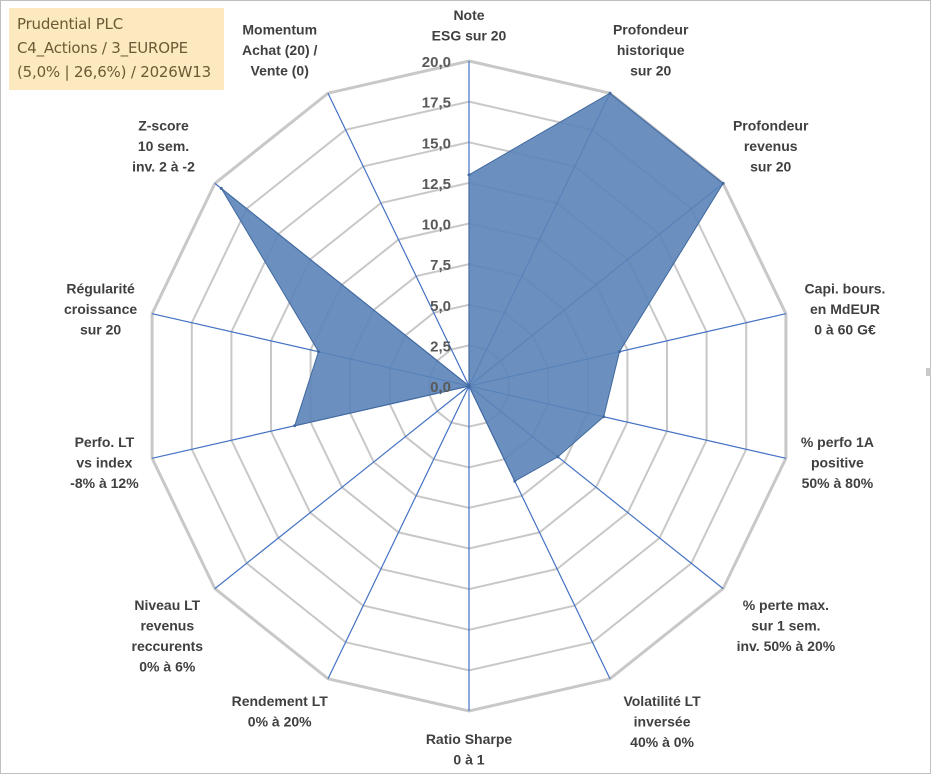  I want to click on axis-label-line: Capi. bours., so click(845, 289).